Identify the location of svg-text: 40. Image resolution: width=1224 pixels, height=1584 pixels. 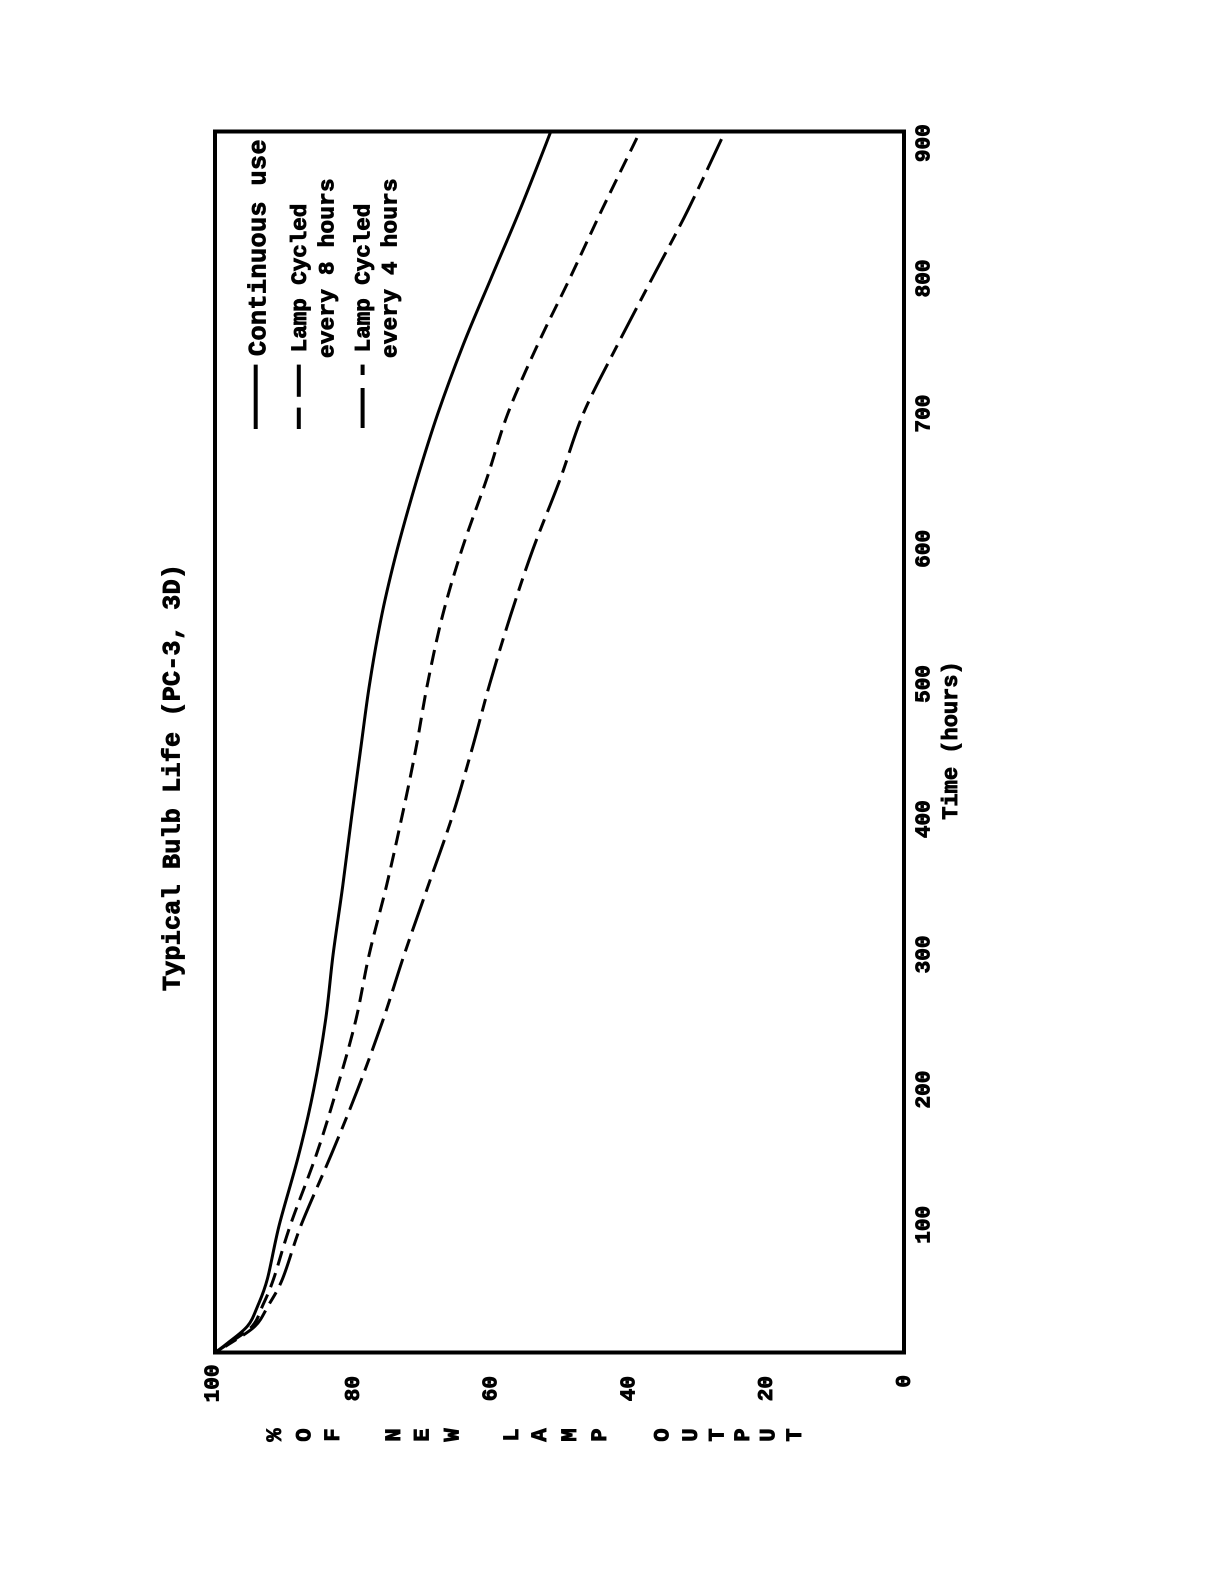
(629, 1388).